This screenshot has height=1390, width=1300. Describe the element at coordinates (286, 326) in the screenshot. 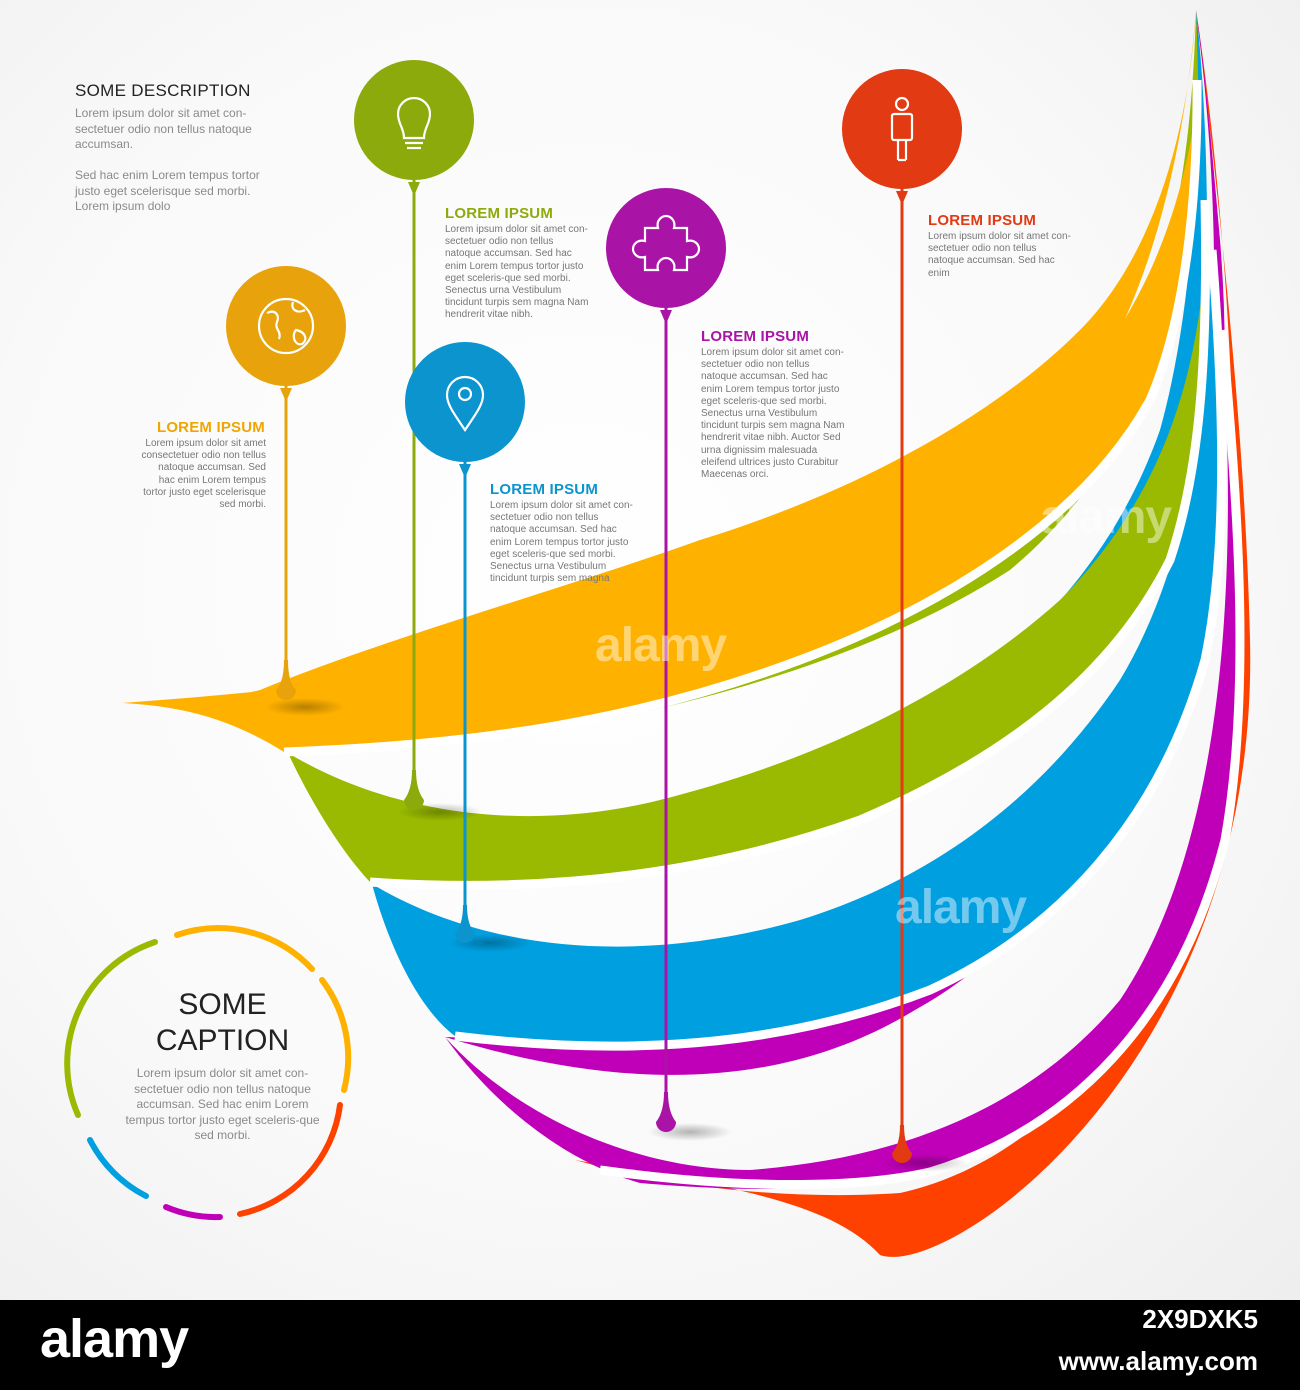

I see `globe-icon` at that location.